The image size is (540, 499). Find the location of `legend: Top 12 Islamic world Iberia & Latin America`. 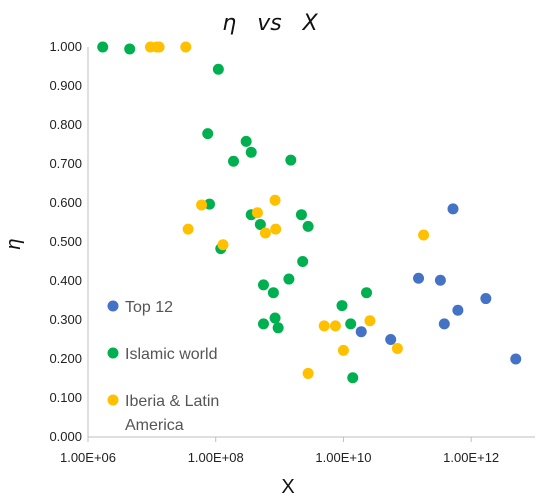

legend: Top 12 Islamic world Iberia & Latin America is located at coordinates (163, 366).